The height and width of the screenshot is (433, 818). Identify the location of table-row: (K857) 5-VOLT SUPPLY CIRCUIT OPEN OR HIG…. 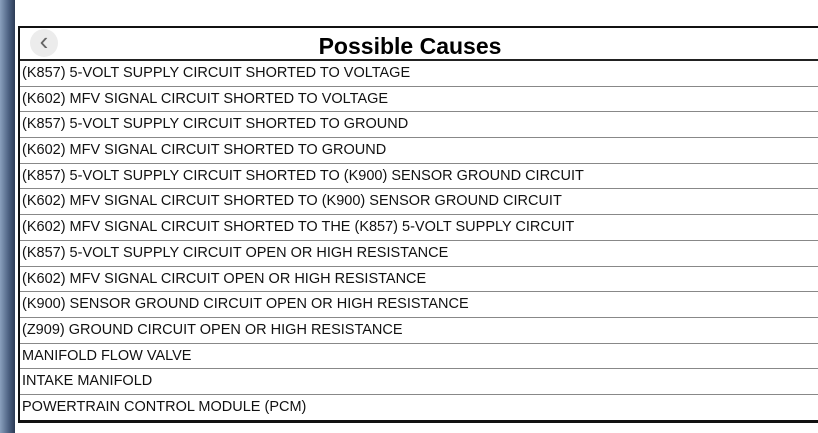
(419, 254).